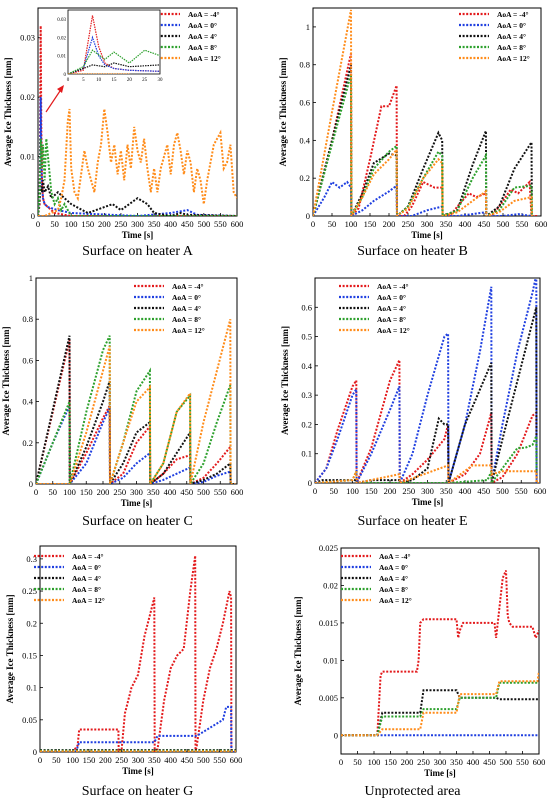 This screenshot has width=550, height=808. Describe the element at coordinates (161, 80) in the screenshot. I see `inset-x-tick-label: 30` at that location.